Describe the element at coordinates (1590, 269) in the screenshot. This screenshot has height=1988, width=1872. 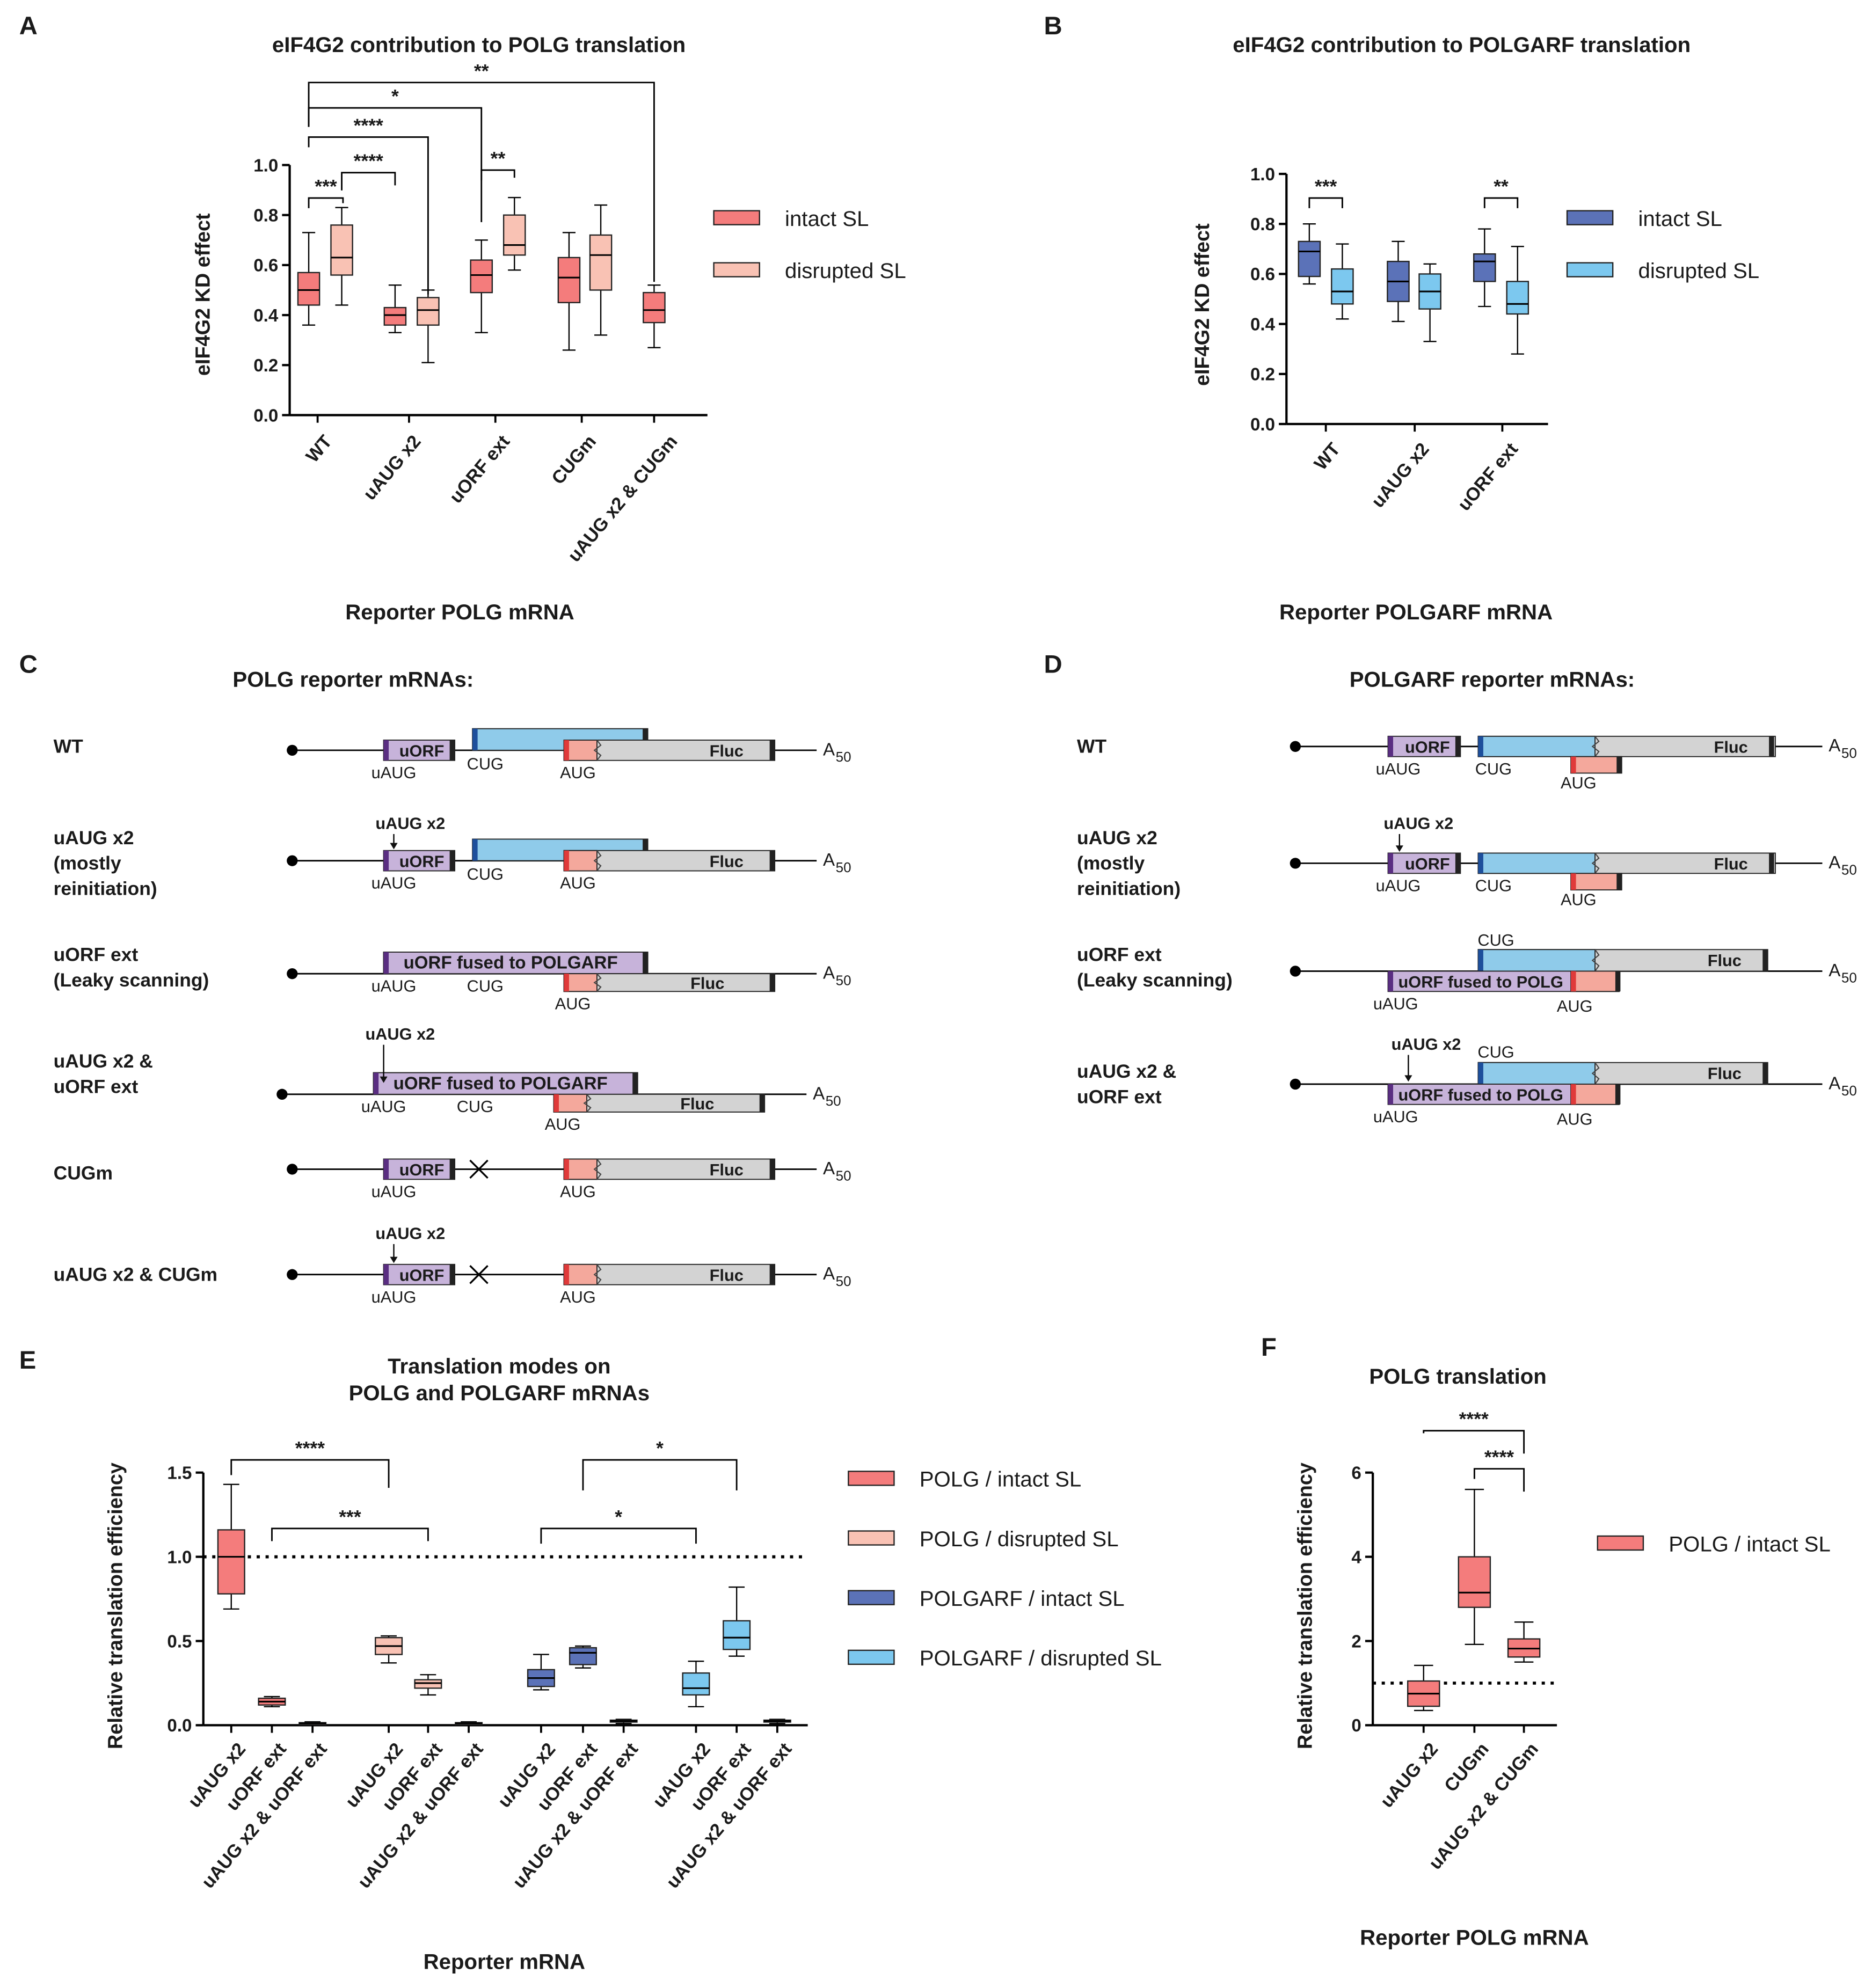
I see `legend-swatch` at that location.